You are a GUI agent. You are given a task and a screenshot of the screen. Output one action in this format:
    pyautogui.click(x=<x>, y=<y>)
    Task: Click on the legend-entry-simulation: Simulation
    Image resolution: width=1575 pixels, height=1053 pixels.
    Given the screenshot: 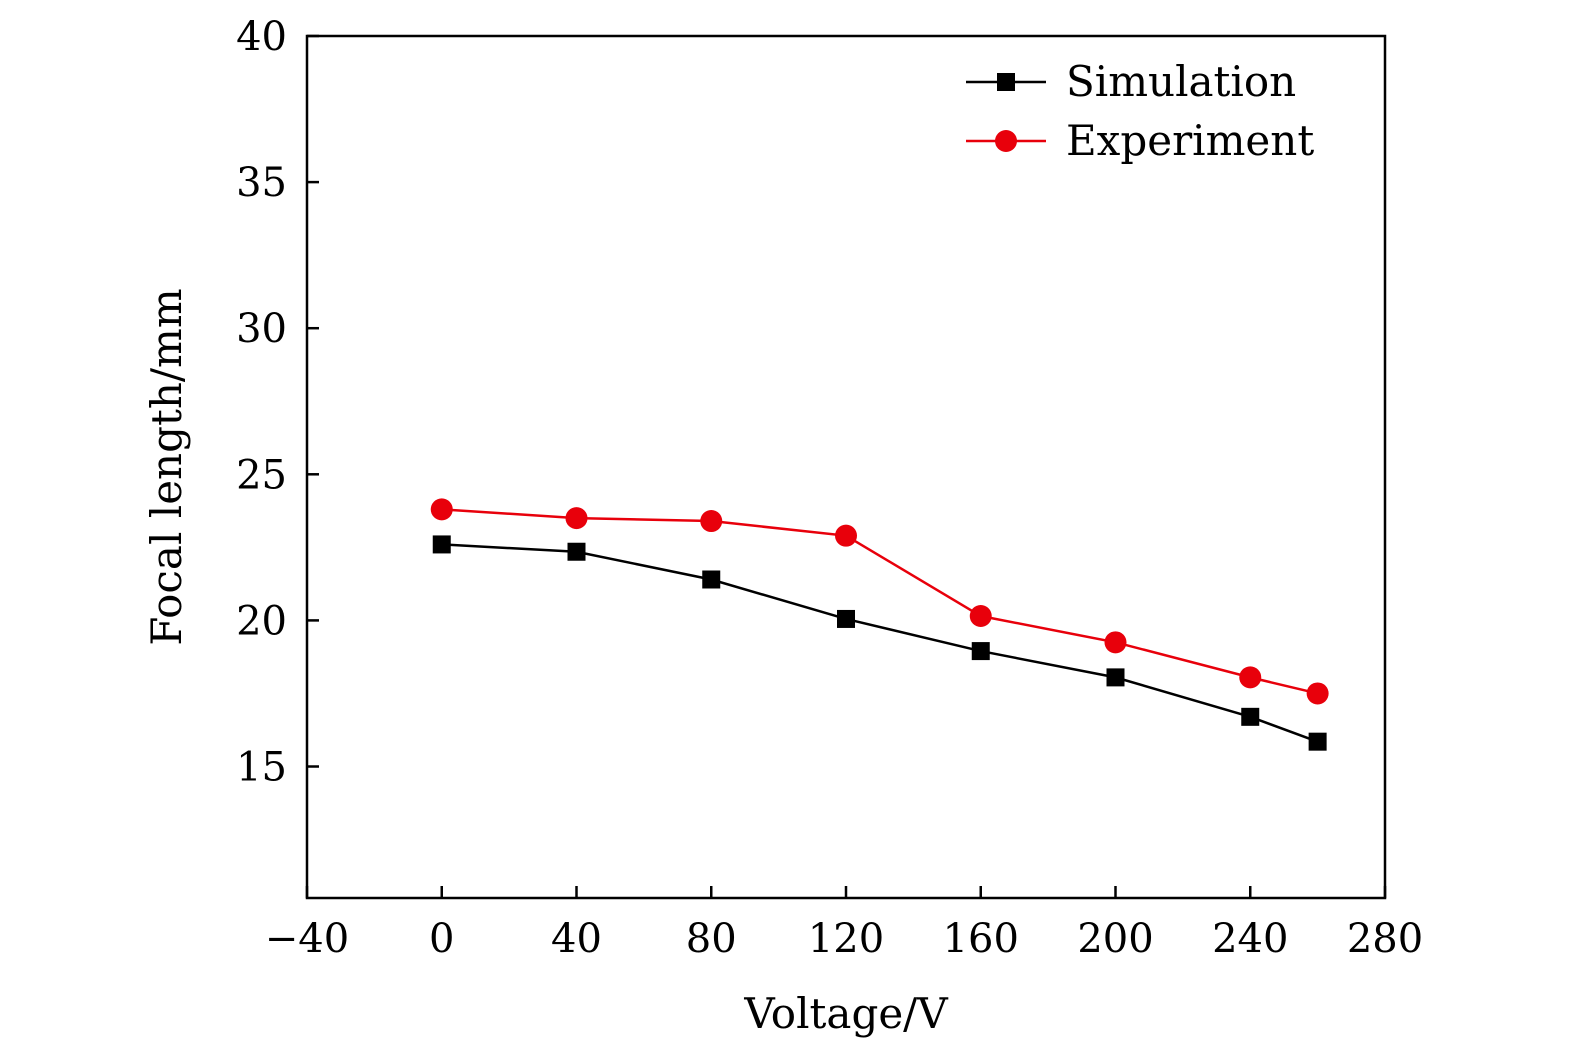 What is the action you would take?
    pyautogui.click(x=1131, y=81)
    